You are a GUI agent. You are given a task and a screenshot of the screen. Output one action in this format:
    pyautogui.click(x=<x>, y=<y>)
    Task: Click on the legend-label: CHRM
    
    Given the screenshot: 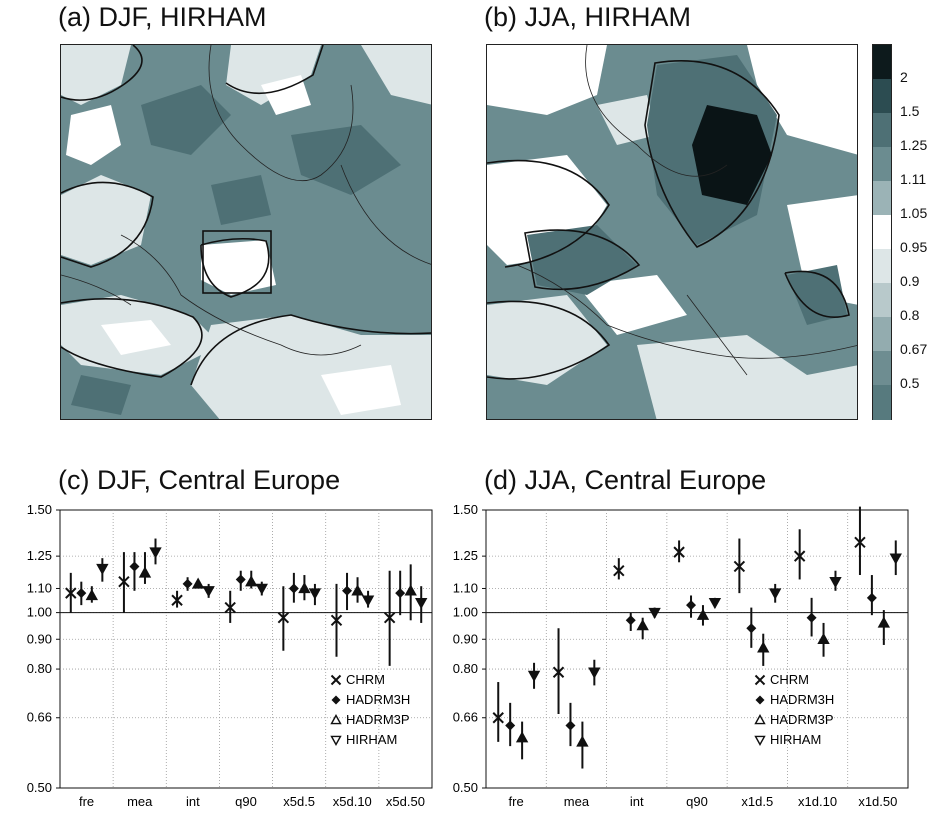 What is the action you would take?
    pyautogui.click(x=365, y=679)
    